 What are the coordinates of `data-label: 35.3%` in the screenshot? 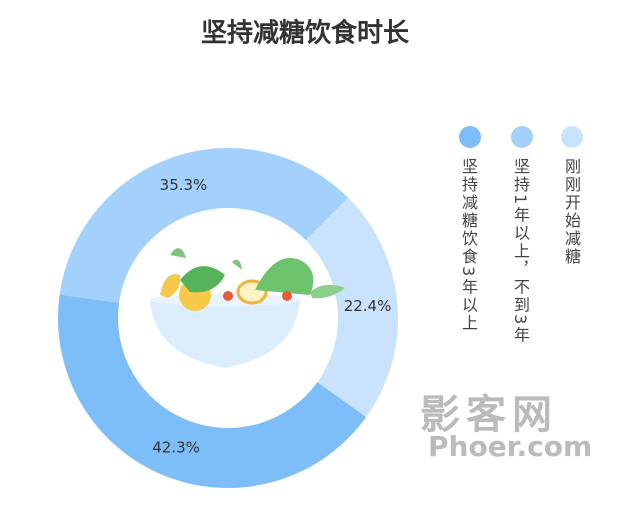 It's located at (184, 185).